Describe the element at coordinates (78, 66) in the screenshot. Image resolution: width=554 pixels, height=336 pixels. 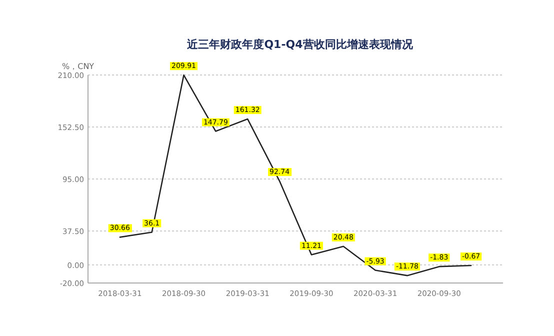
I see `y-axis-title: %，CNY` at that location.